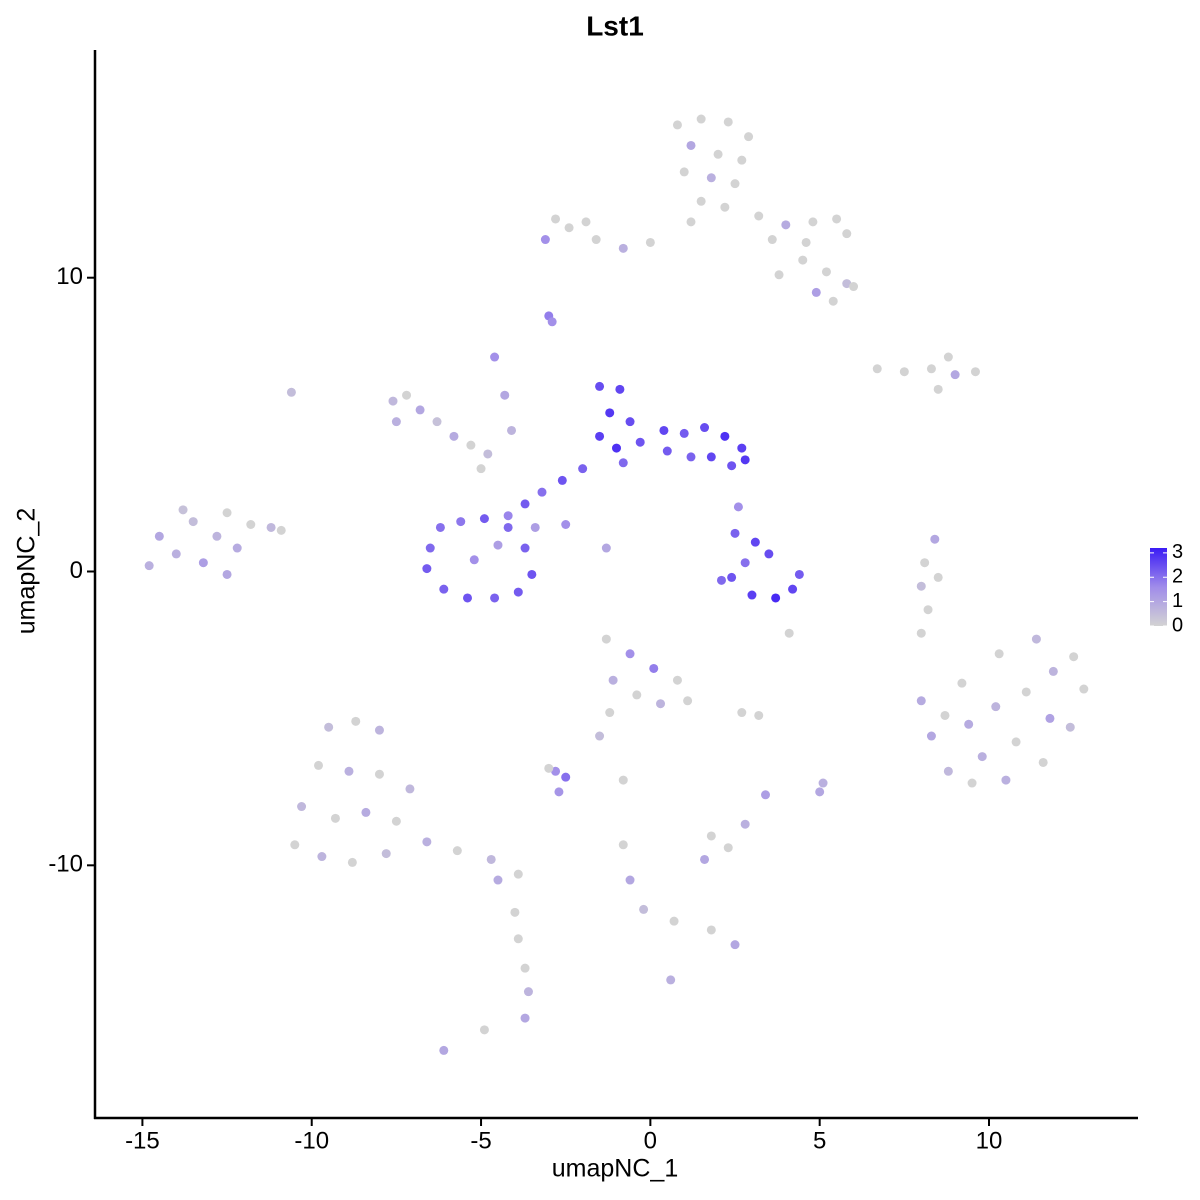  Describe the element at coordinates (480, 1140) in the screenshot. I see `x-tick-label: -5` at that location.